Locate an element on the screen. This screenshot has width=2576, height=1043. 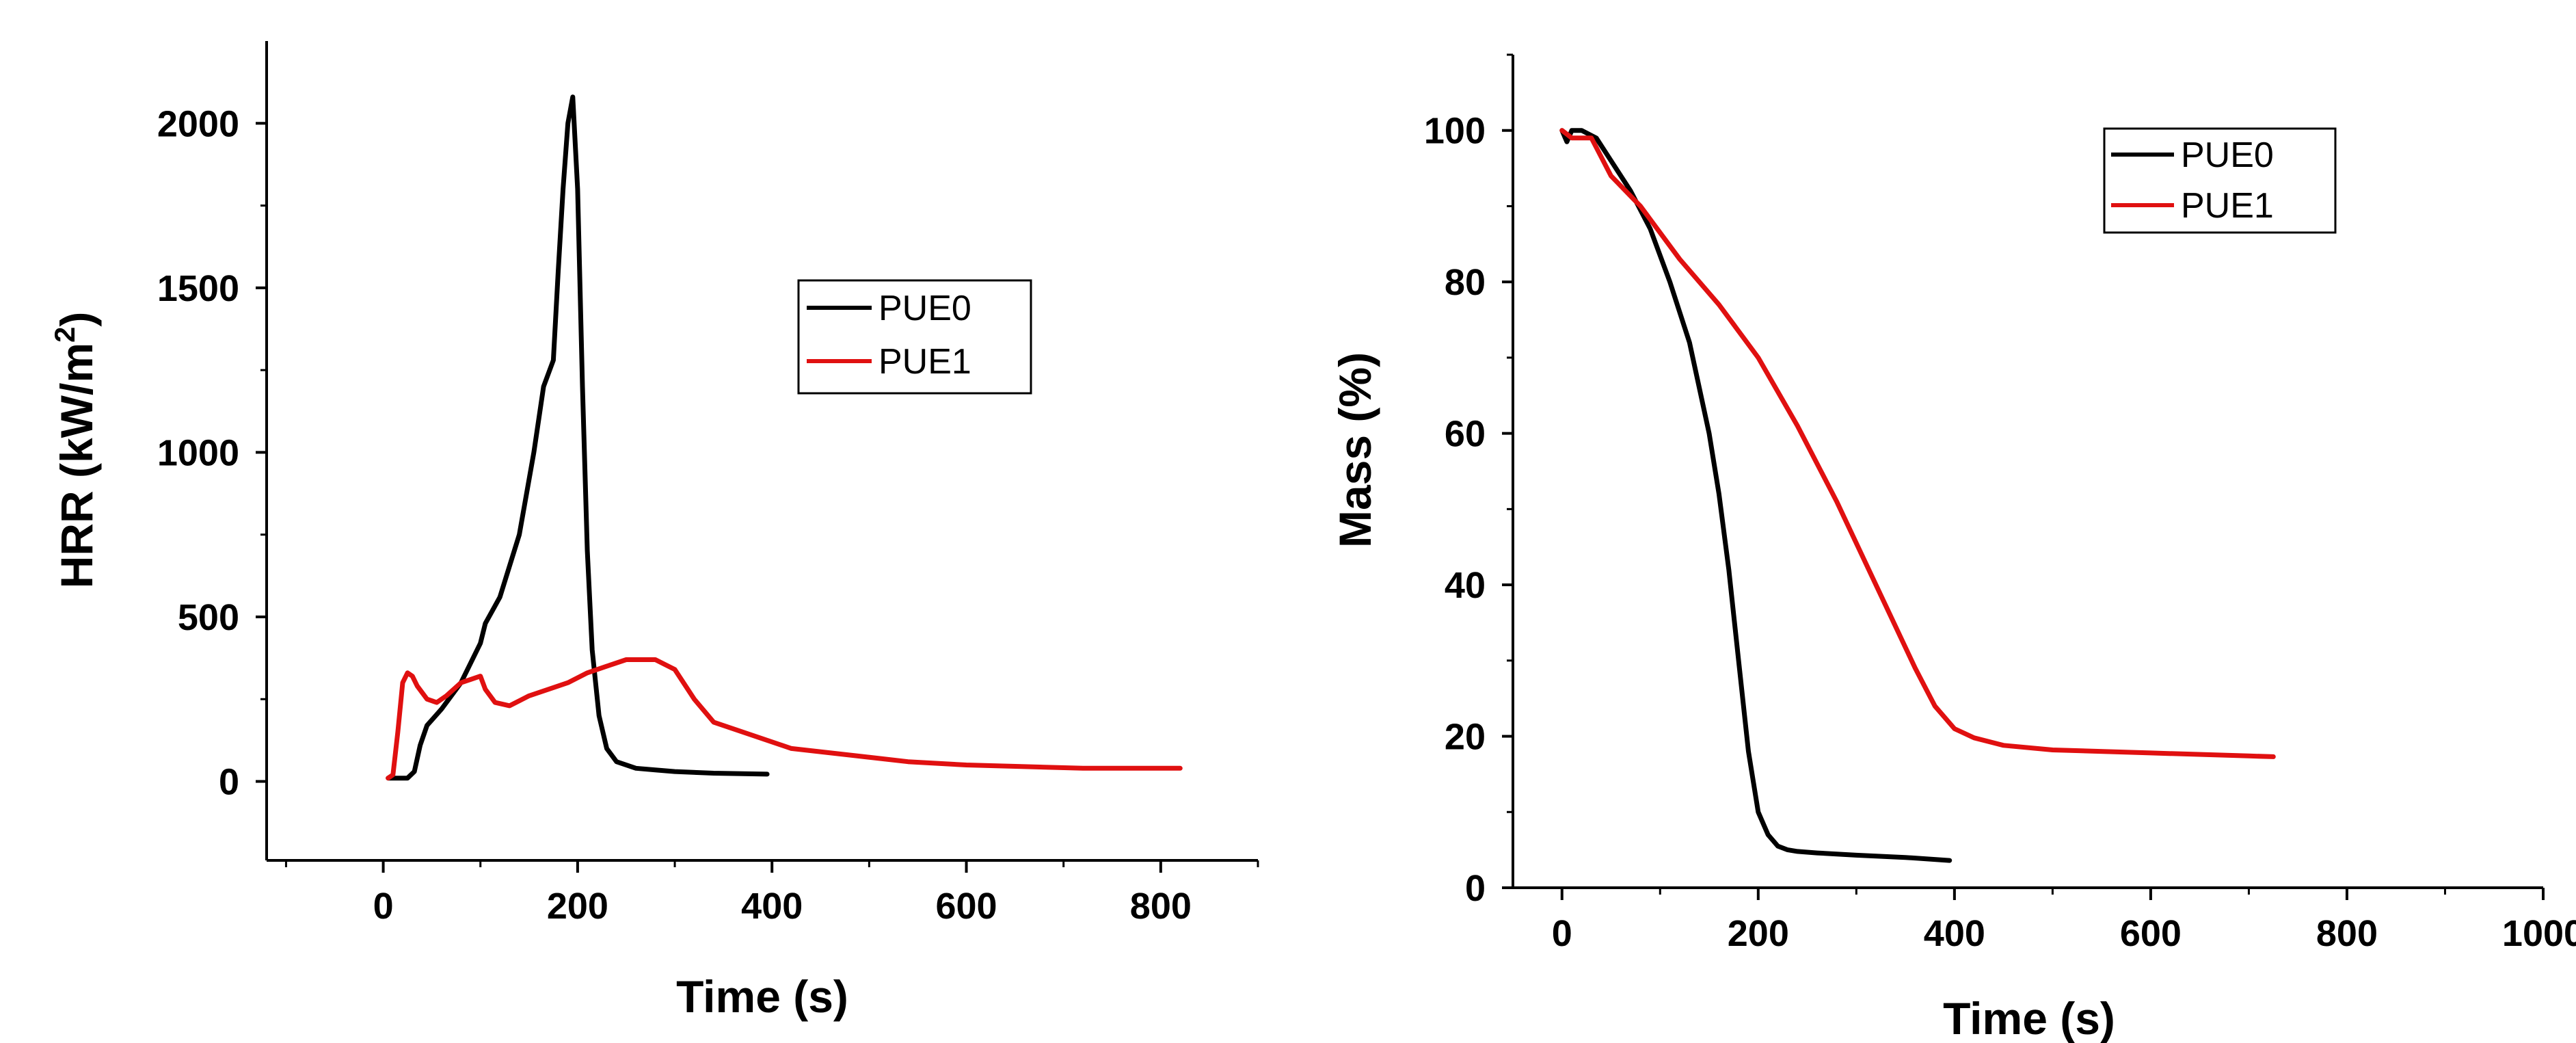
hrr-y-tick-label: 2000 is located at coordinates (198, 123).